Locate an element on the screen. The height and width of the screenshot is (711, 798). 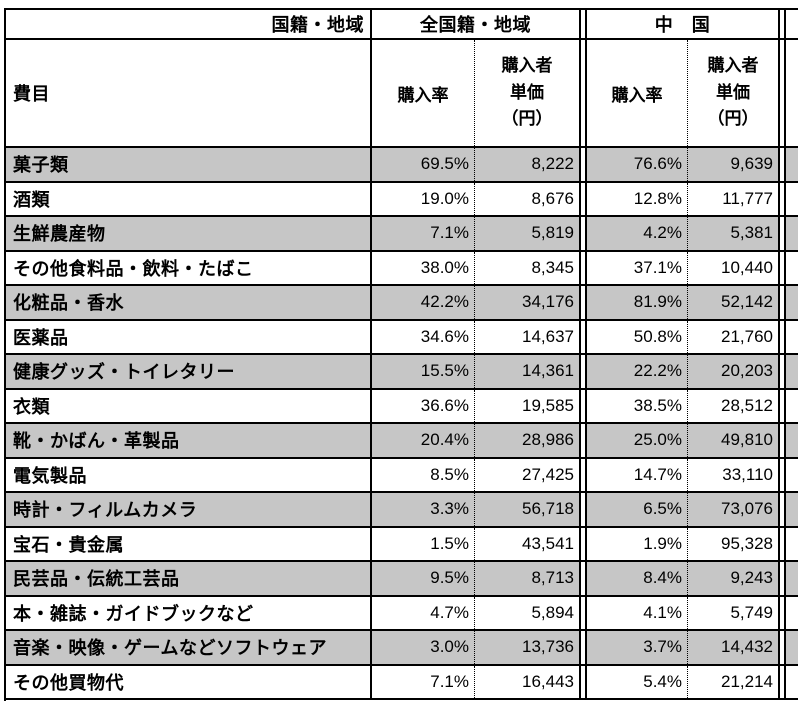
table-row: 菓子類 69.5% 8,222 76.6% 9,639 is located at coordinates (402, 165).